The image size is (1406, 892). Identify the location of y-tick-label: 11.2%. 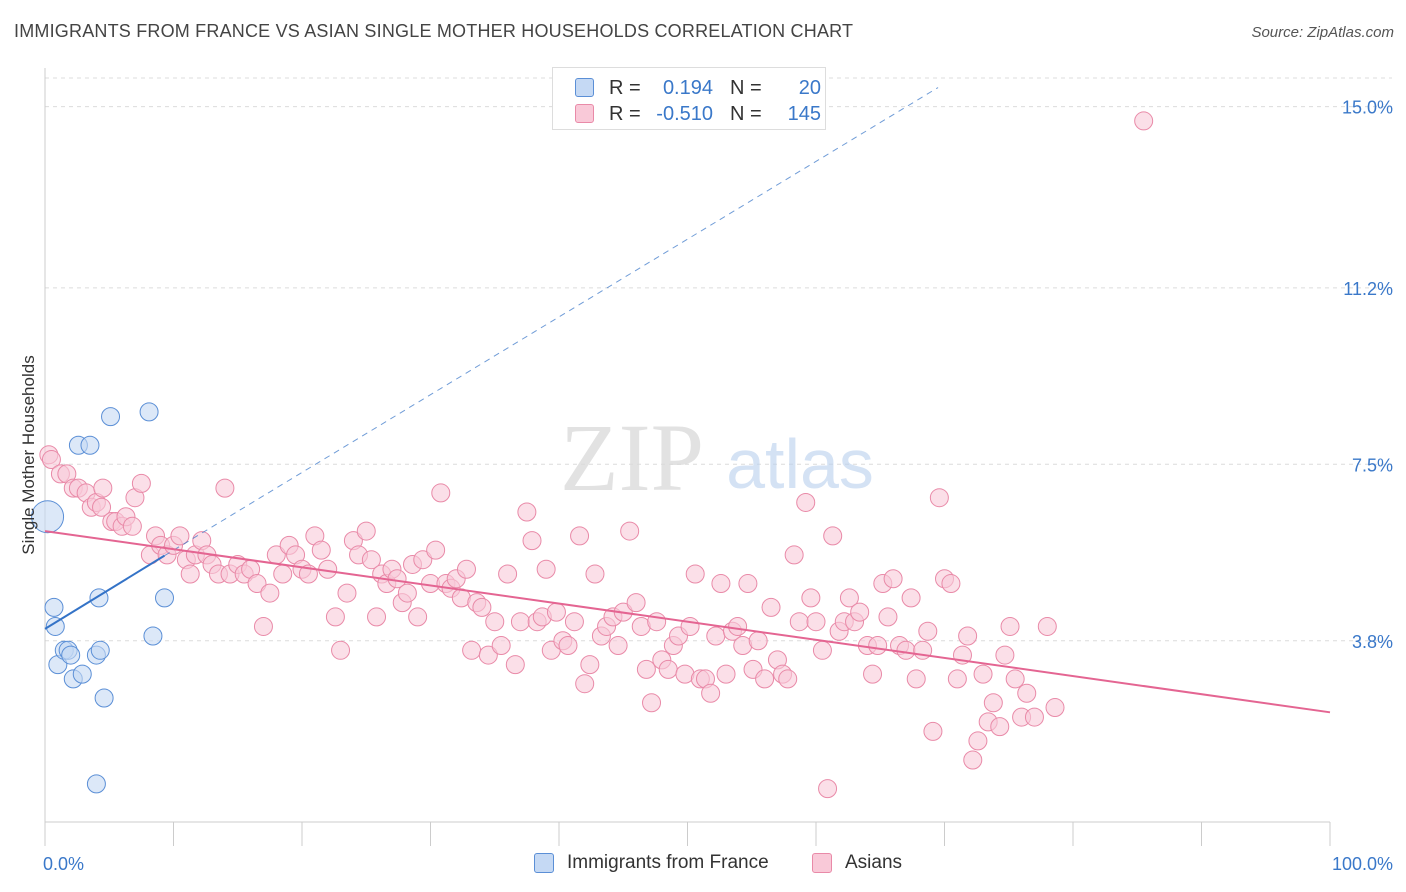
(1368, 289).